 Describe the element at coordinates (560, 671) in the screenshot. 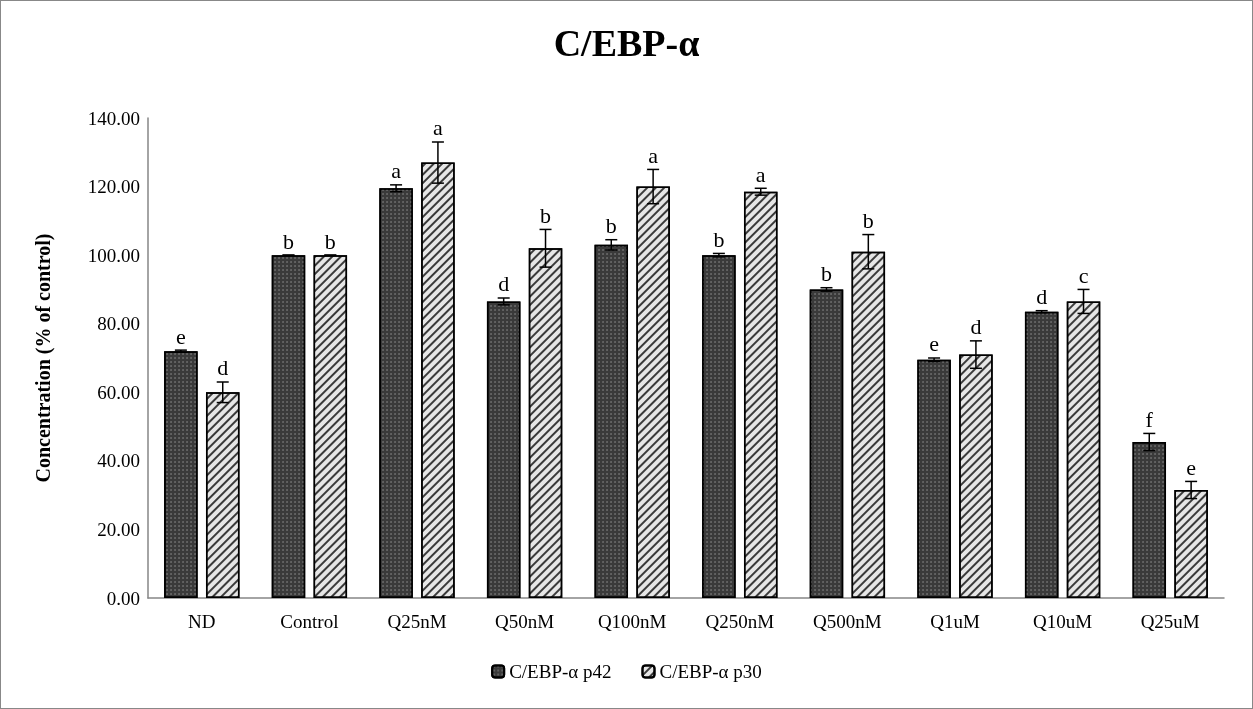

I see `legend-label: C/EBP-α p42` at that location.